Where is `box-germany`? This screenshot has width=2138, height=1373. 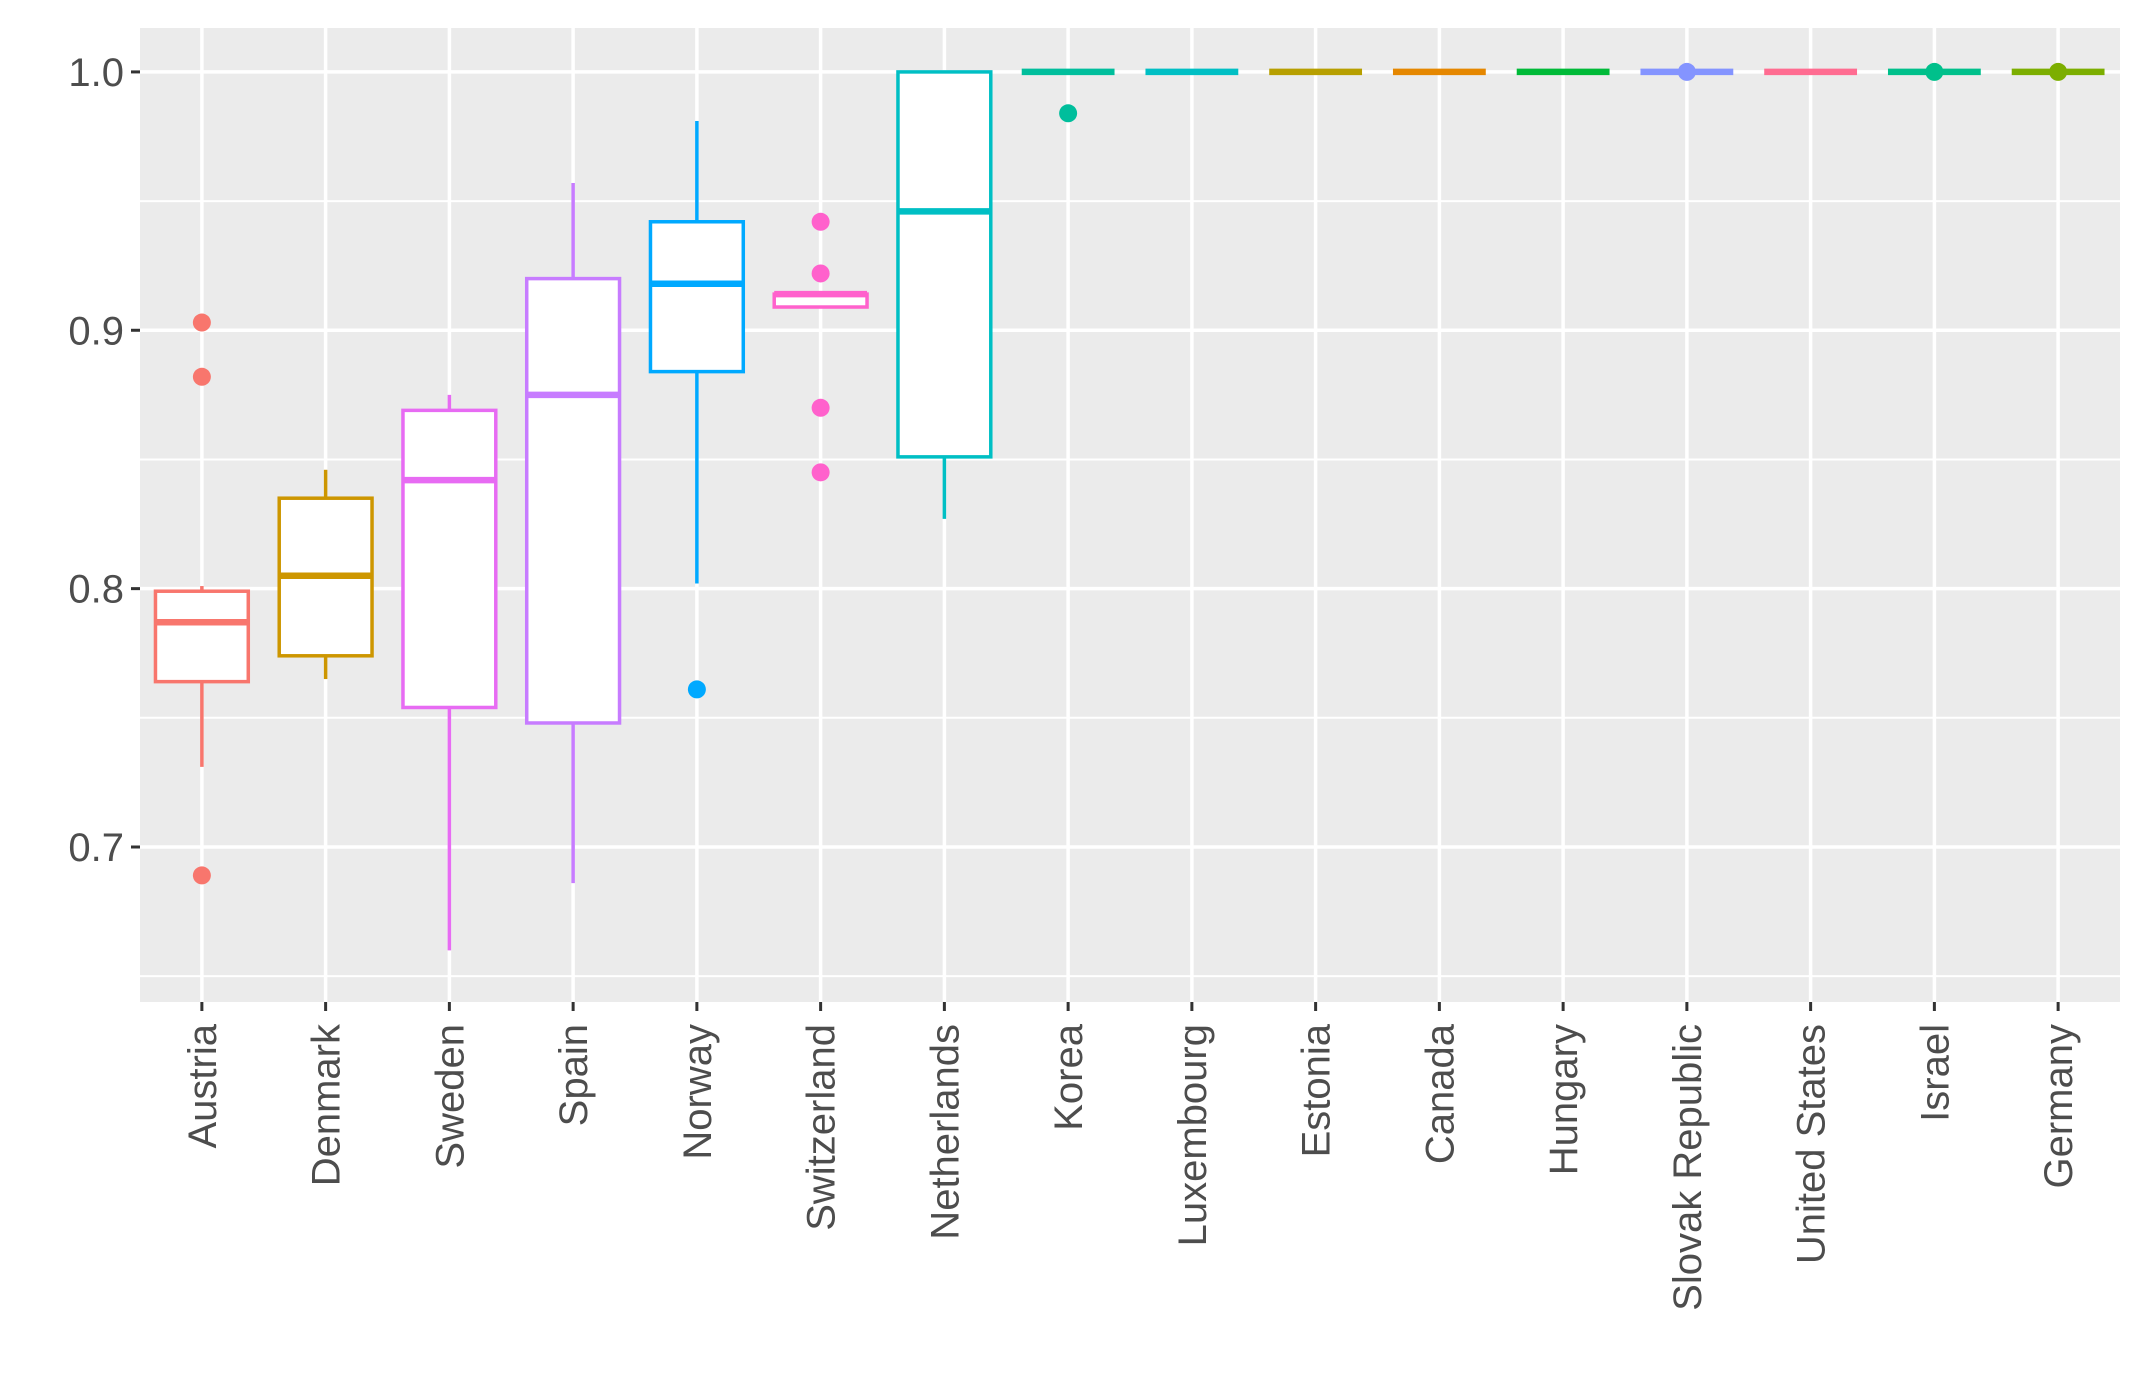
box-germany is located at coordinates (2058, 71).